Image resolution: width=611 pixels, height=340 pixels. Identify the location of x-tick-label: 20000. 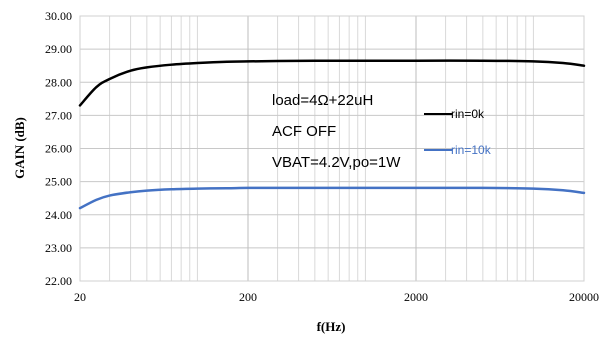
(584, 297).